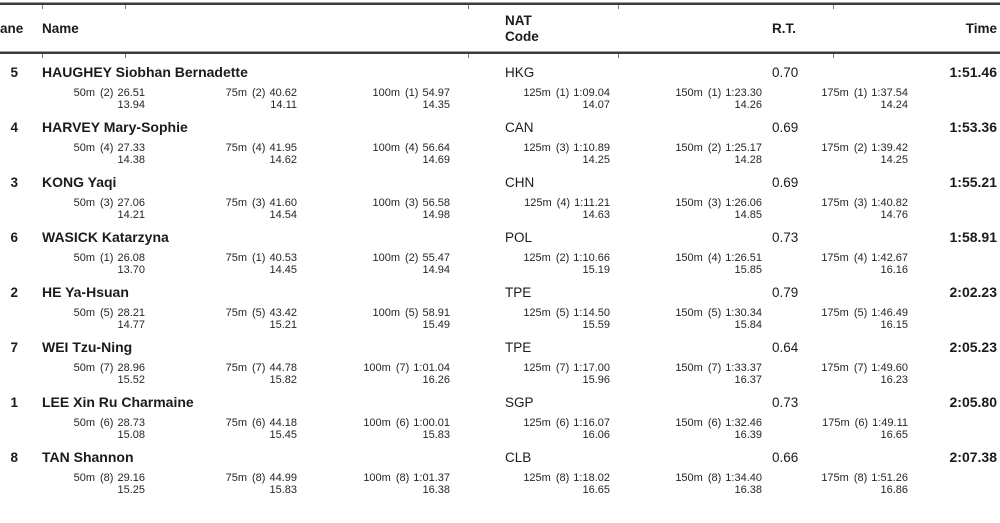  What do you see at coordinates (835, 368) in the screenshot?
I see `split-cumulative-line: 175m (7) 1:49.60` at bounding box center [835, 368].